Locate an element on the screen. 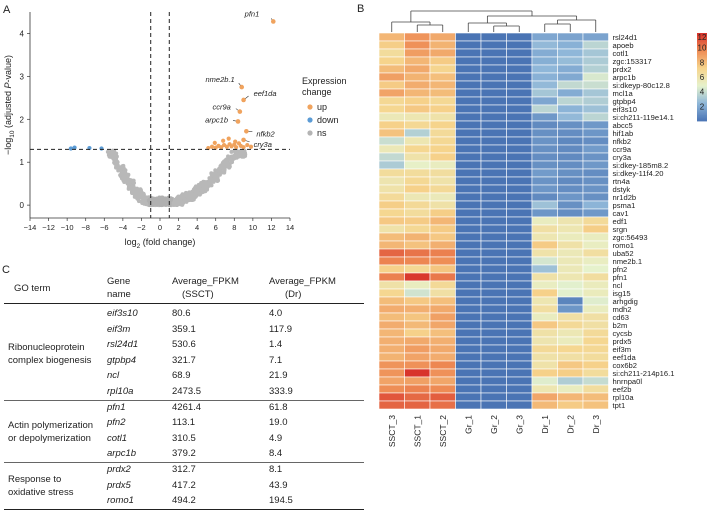 This screenshot has width=720, height=510. header-fpkm-ssct-line2: (SSCT) is located at coordinates (198, 294).